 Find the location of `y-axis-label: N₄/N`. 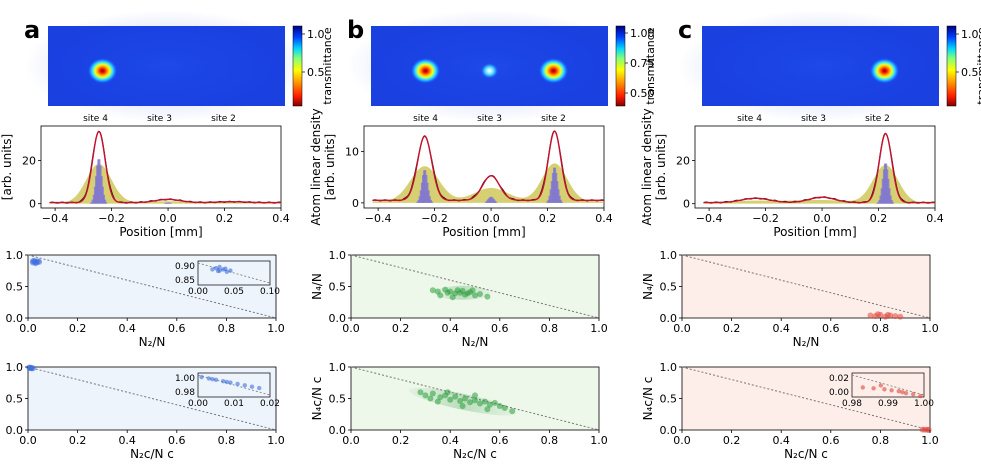

y-axis-label: N₄/N is located at coordinates (648, 286).